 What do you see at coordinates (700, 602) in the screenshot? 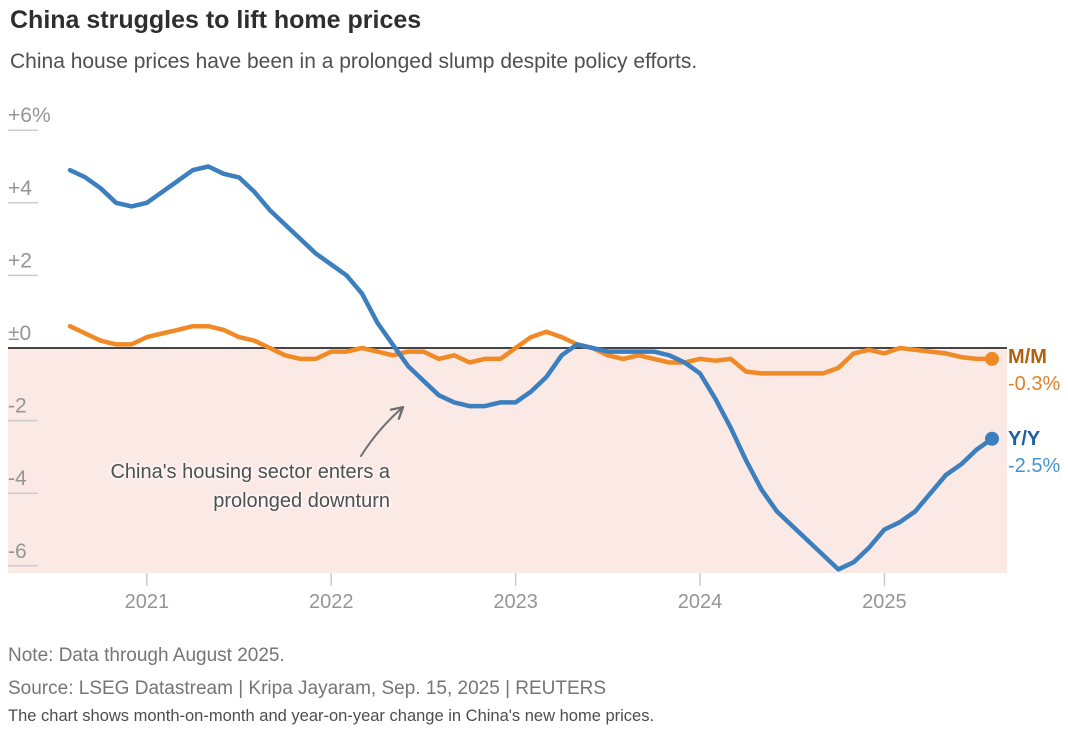
I see `x-tick-label: 2024` at bounding box center [700, 602].